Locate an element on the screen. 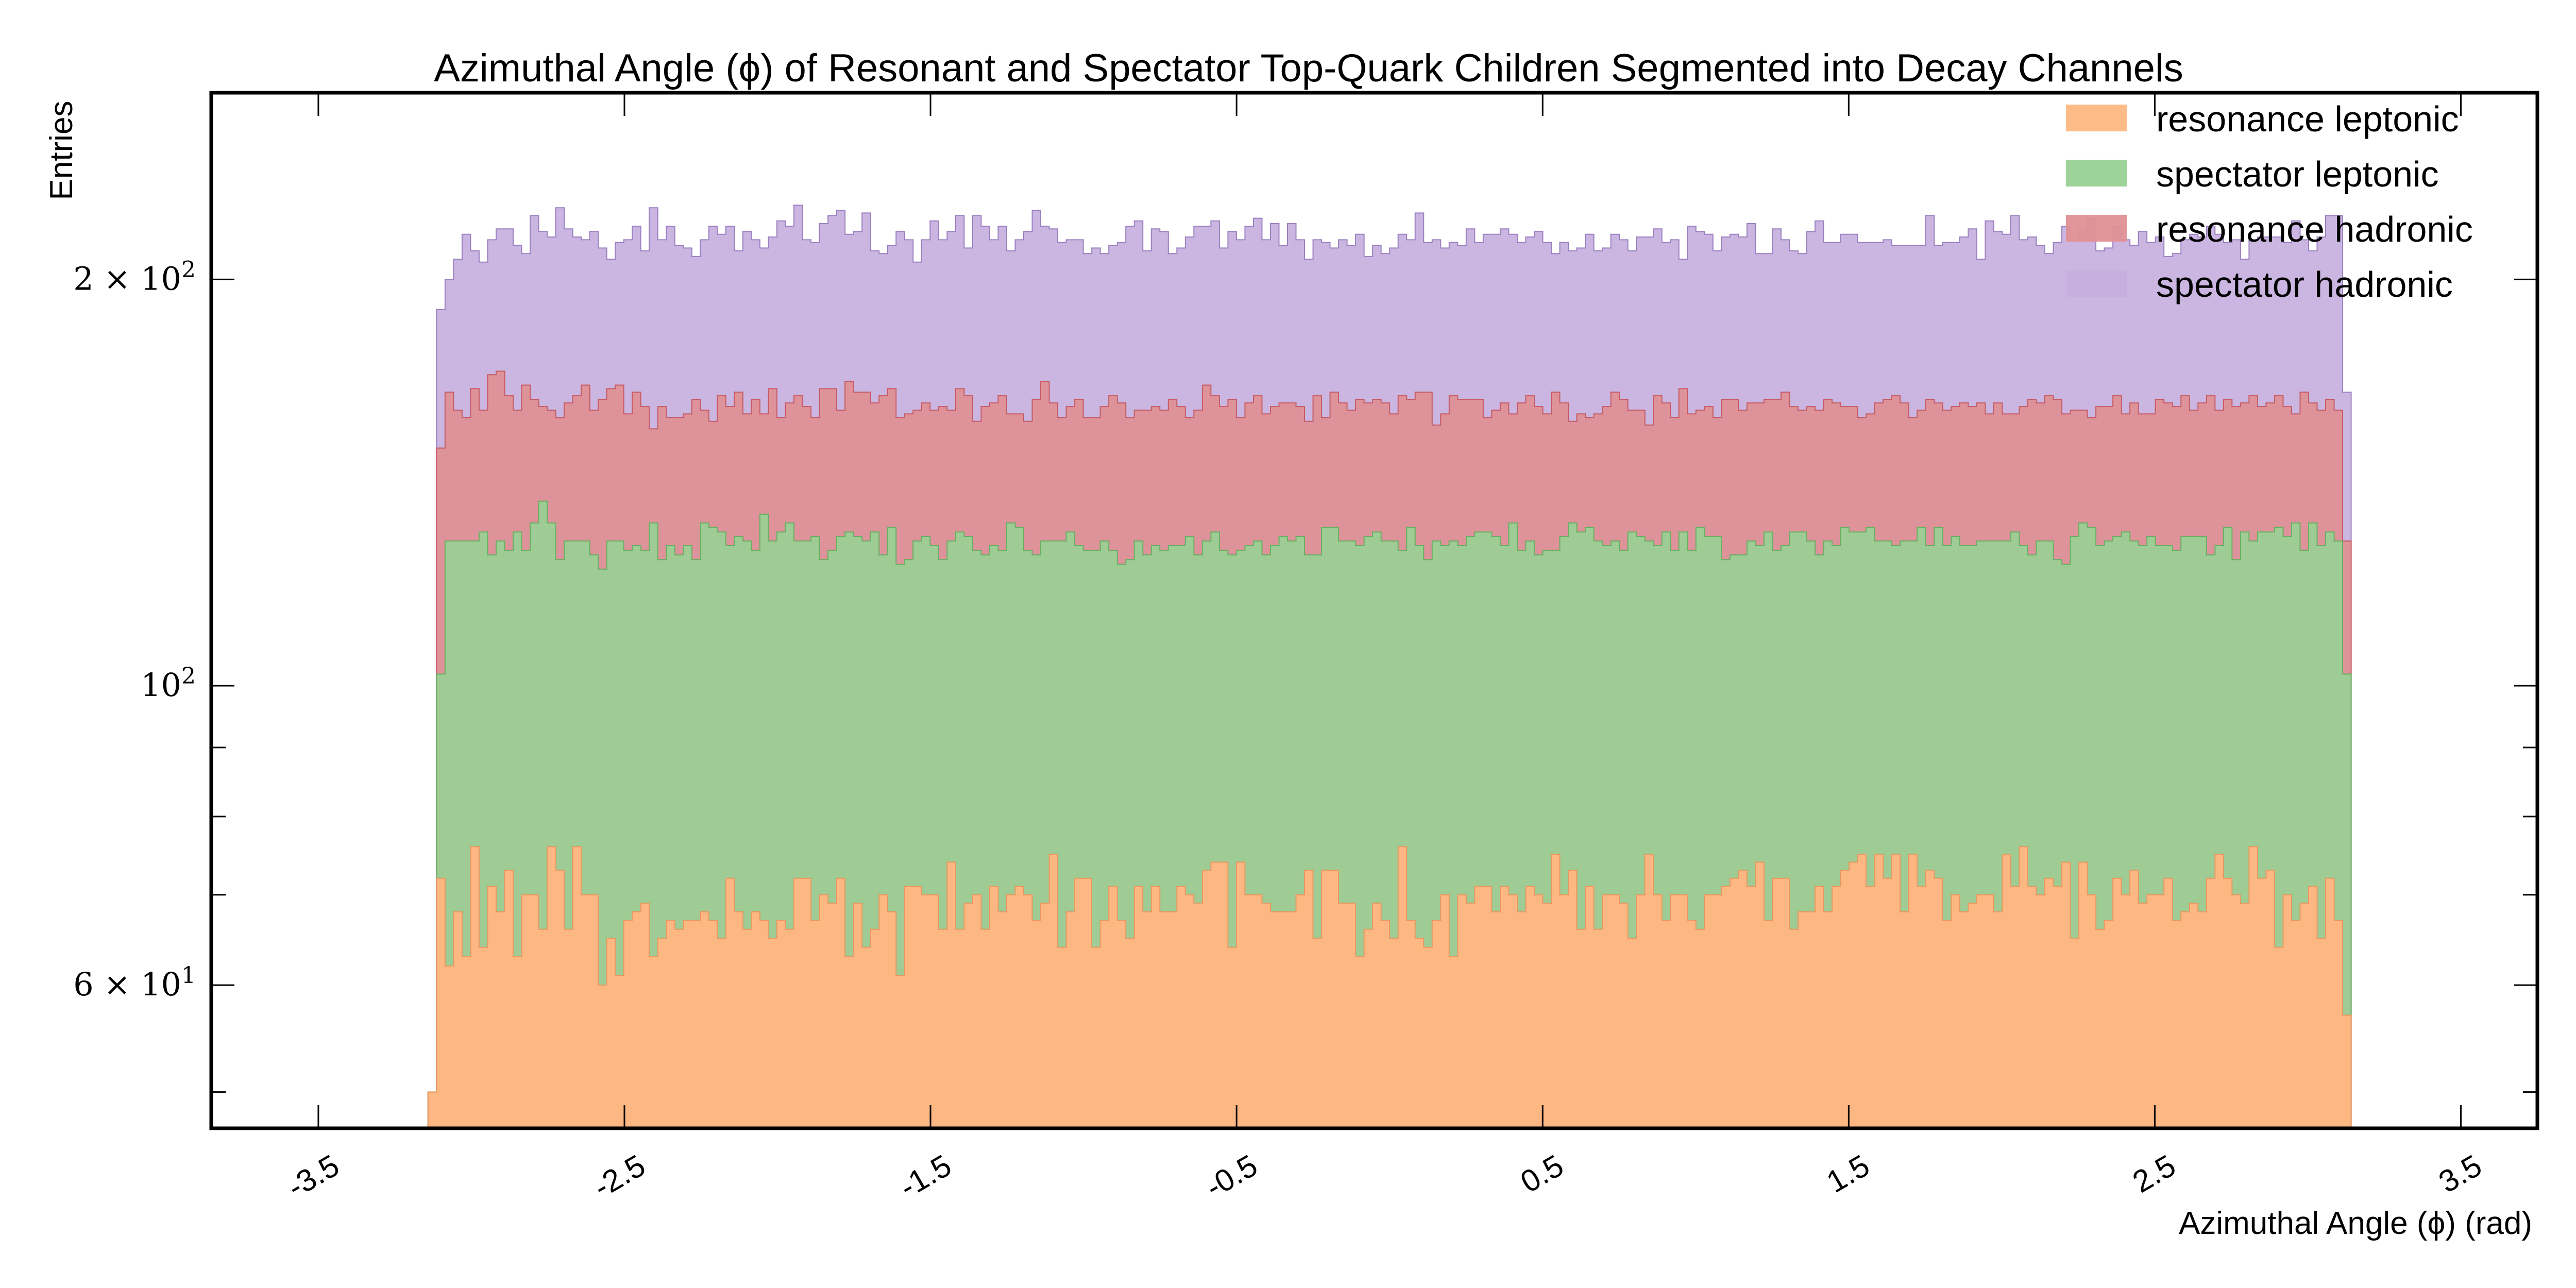 Image resolution: width=2576 pixels, height=1288 pixels. x-tick-label: -0.5 is located at coordinates (1231, 1176).